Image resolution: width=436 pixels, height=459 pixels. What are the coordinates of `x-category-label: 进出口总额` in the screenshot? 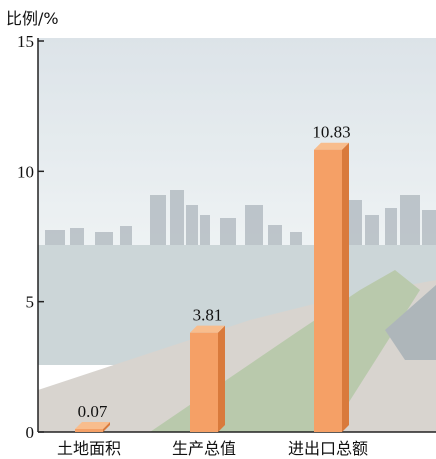 It's located at (328, 448).